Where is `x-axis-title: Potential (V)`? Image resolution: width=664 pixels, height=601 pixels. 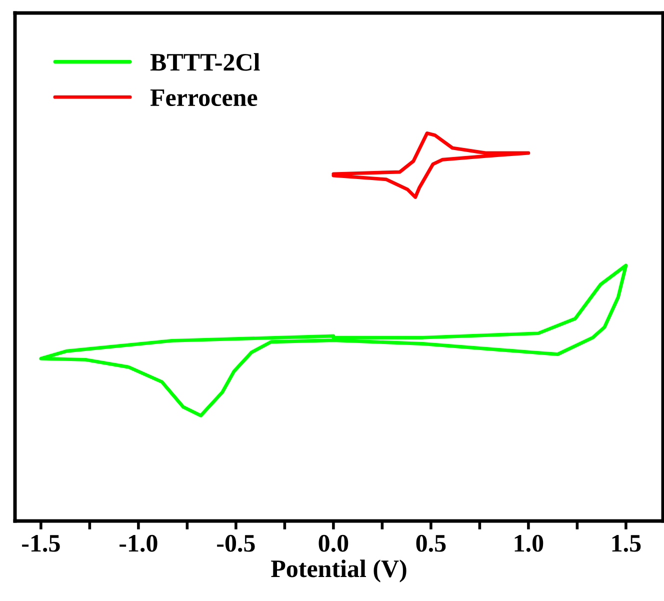 x-axis-title: Potential (V) is located at coordinates (338, 571).